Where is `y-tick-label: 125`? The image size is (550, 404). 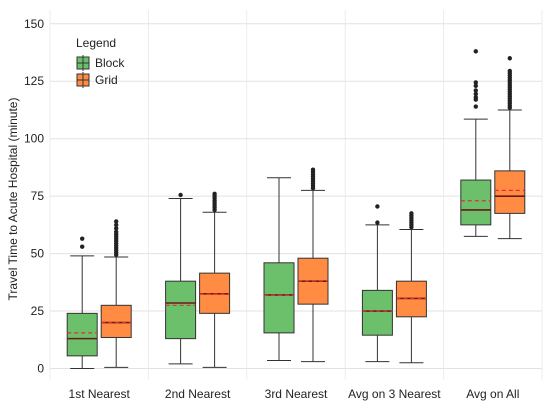
y-tick-label: 125 is located at coordinates (34, 81).